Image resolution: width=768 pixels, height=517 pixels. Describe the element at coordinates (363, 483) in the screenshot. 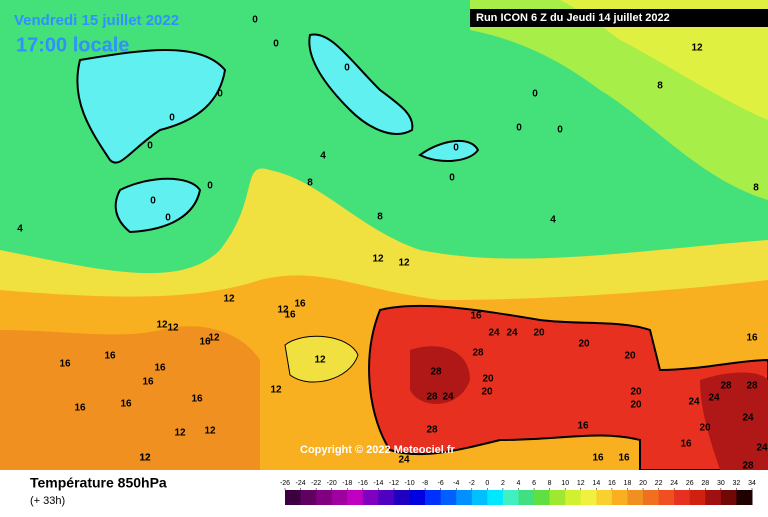

I see `legend-tick-label: -16` at that location.